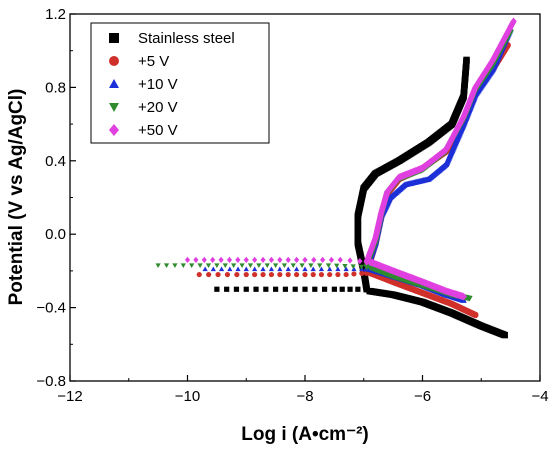 This screenshot has height=449, width=550. I want to click on legend-label: +50 V, so click(158, 130).